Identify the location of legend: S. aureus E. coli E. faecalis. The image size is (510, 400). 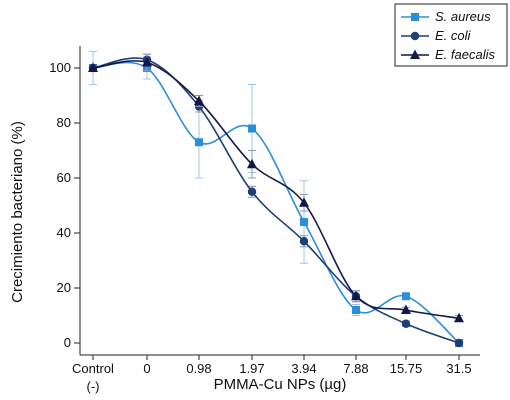
(451, 35).